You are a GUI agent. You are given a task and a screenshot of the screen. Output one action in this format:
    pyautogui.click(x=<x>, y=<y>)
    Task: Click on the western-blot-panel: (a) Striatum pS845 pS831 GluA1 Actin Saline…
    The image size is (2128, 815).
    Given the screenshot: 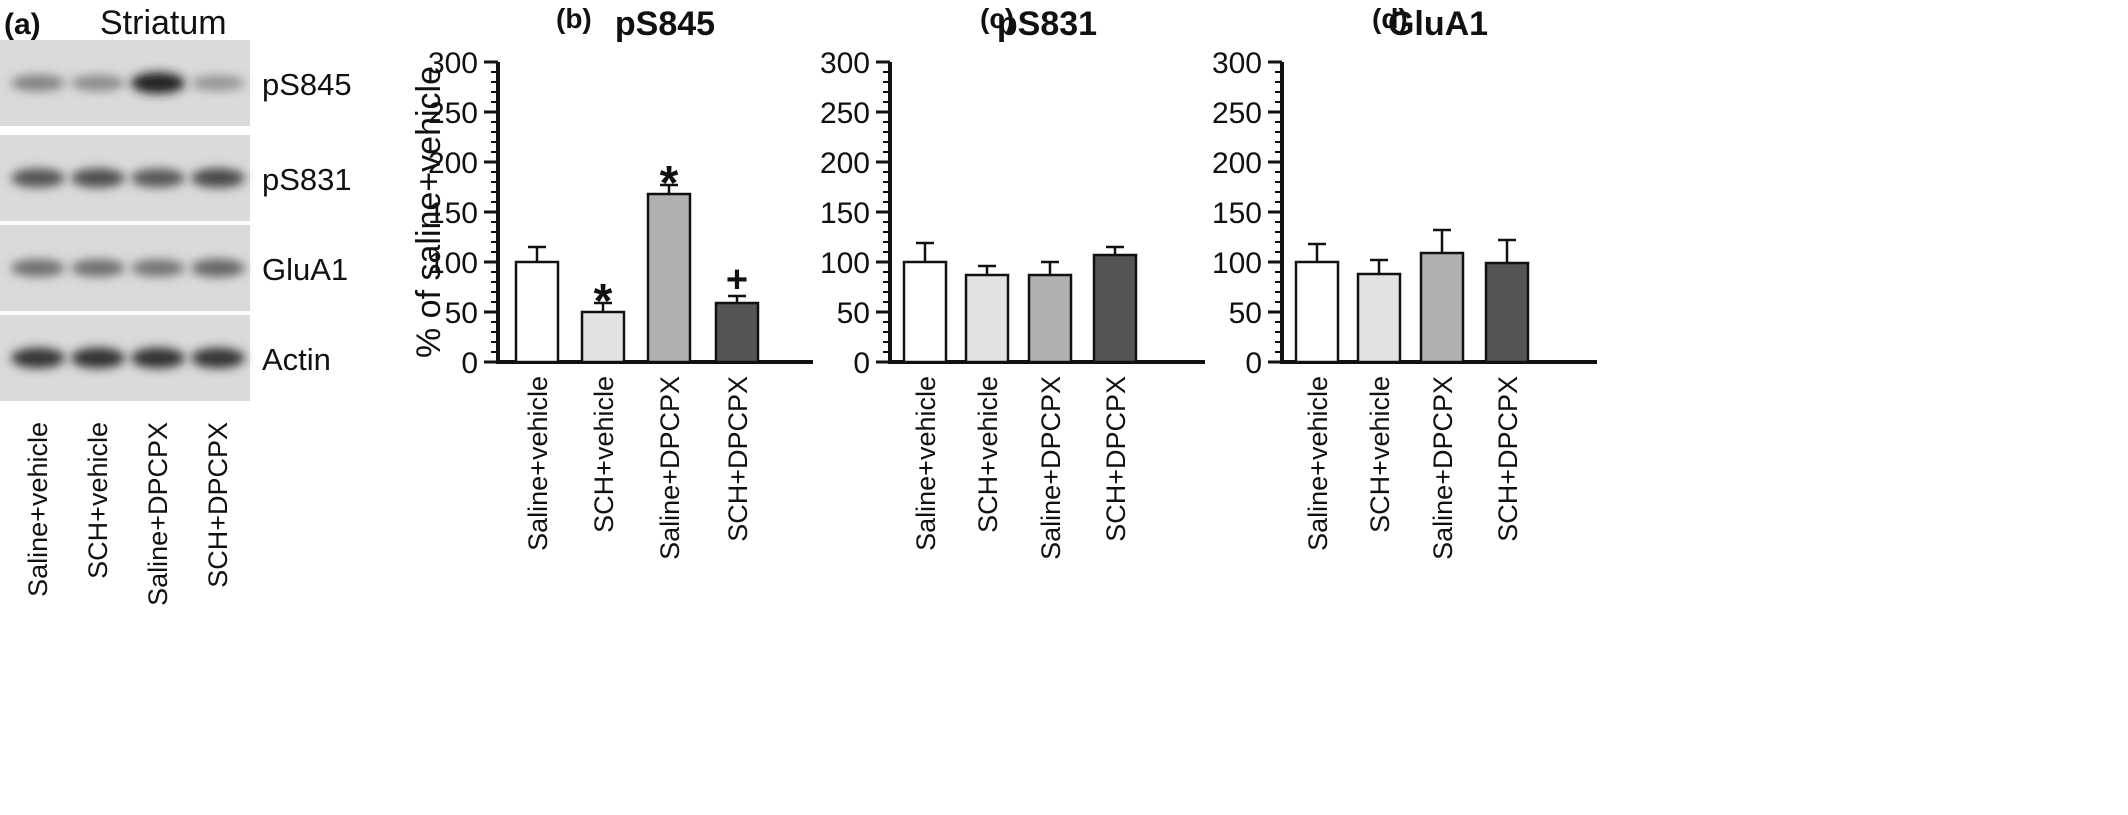 What is the action you would take?
    pyautogui.click(x=176, y=305)
    